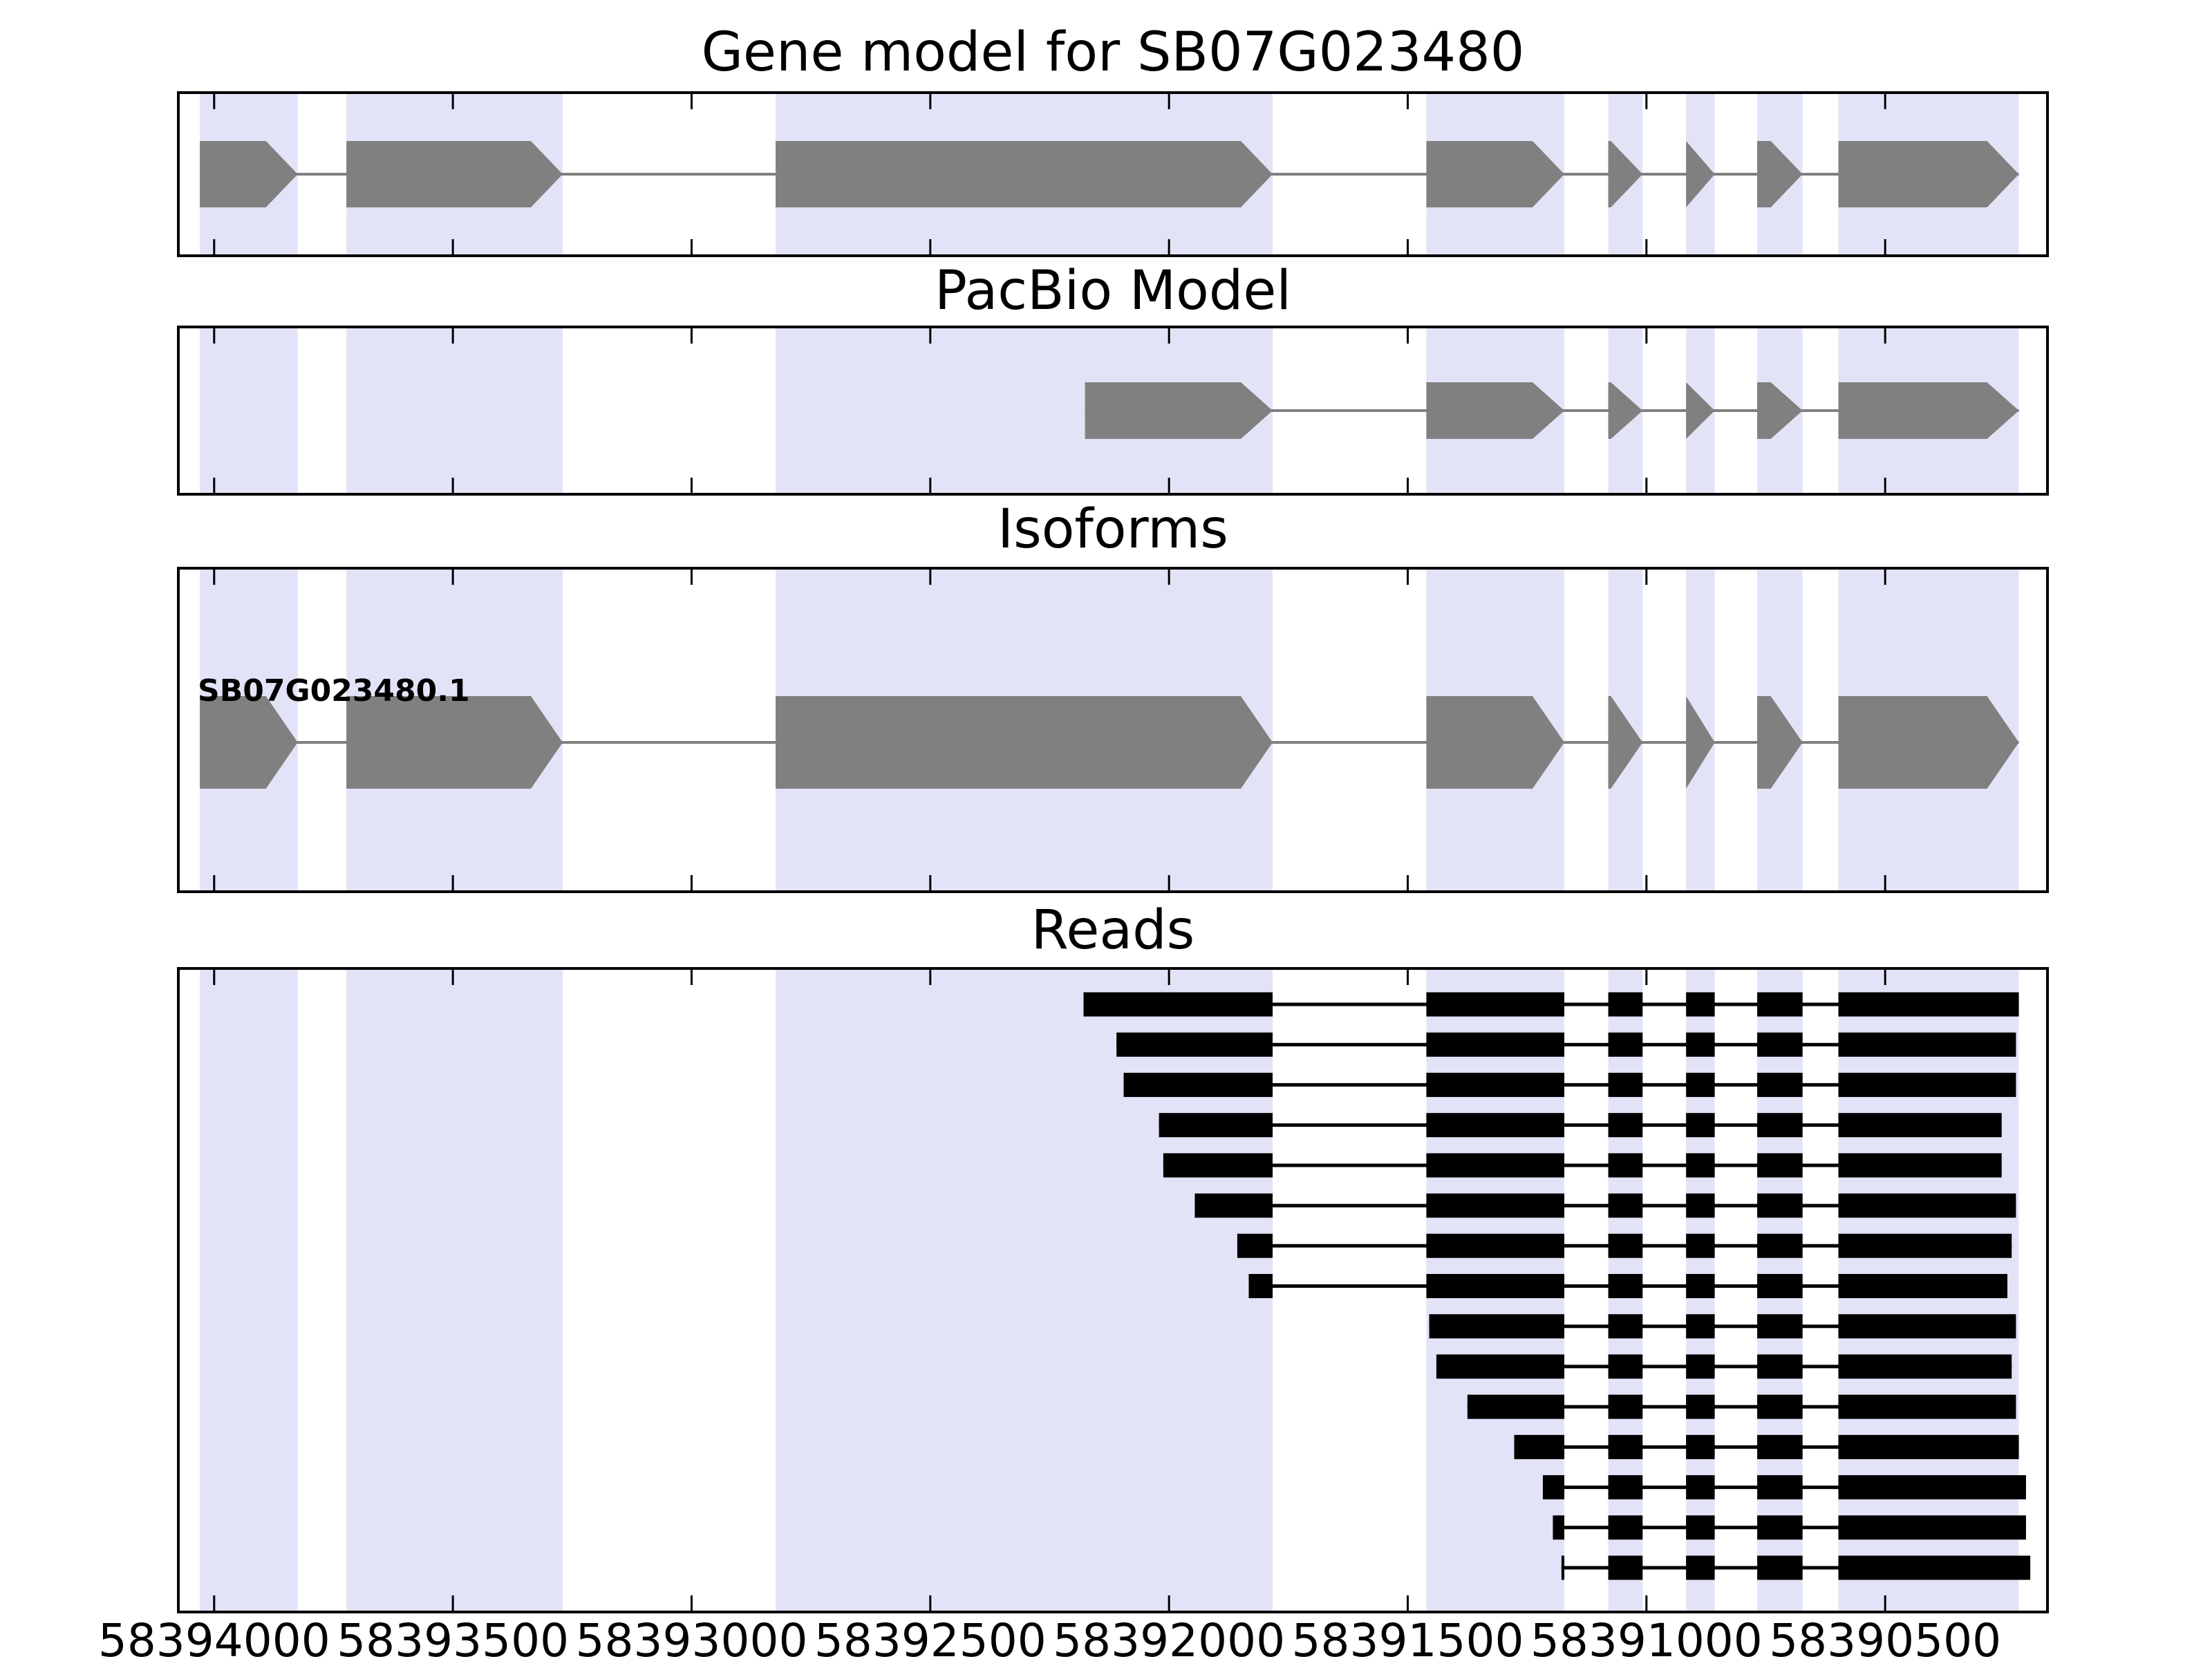  What do you see at coordinates (692, 1637) in the screenshot?
I see `axis-tick-label: 58393000` at bounding box center [692, 1637].